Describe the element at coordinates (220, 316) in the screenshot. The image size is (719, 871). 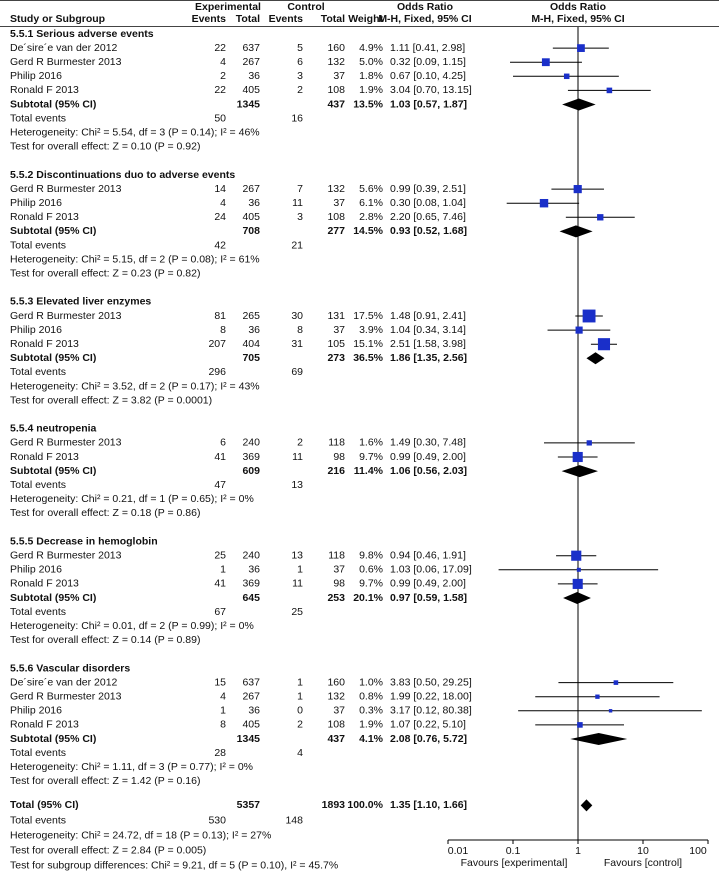
I see `experimental-events: 81` at that location.